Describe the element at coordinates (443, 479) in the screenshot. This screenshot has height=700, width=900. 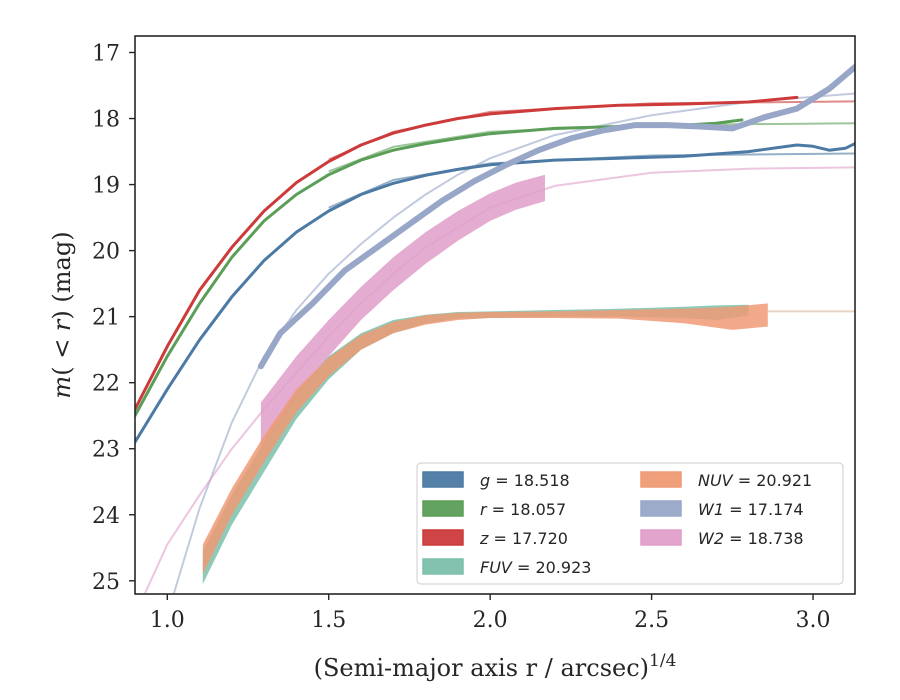
I see `legend-swatch-g` at that location.